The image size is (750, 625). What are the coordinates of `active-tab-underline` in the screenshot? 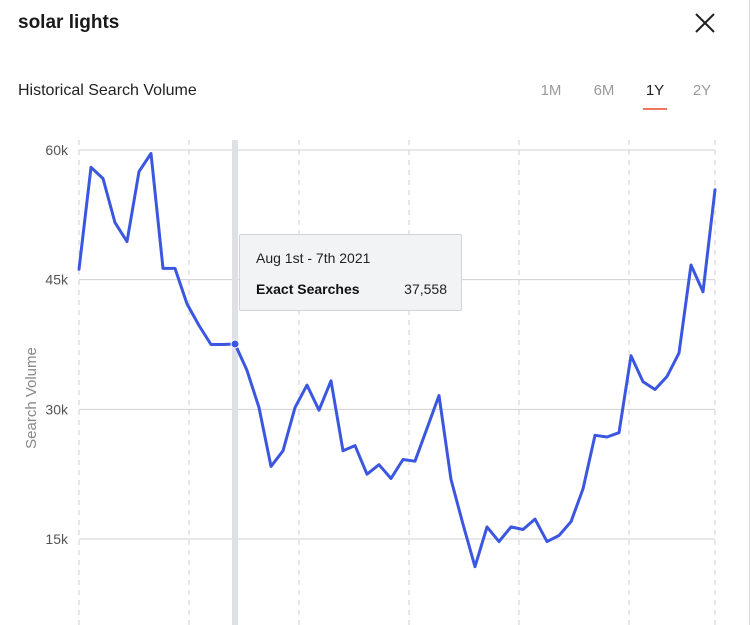 It's located at (655, 109).